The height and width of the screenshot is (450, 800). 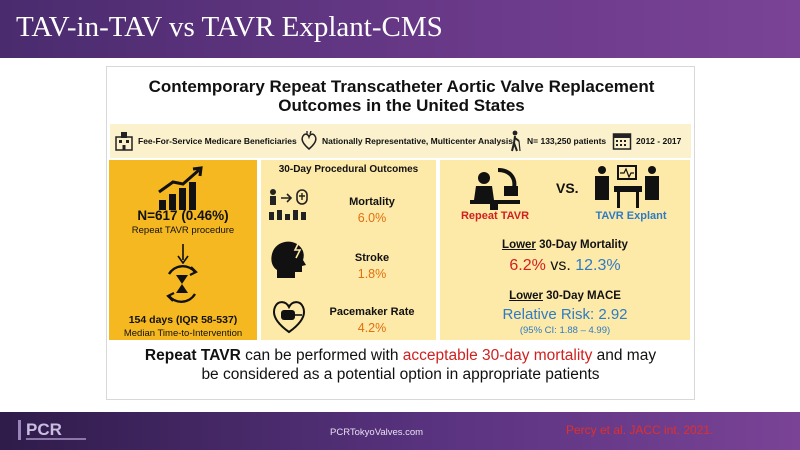 I want to click on mortality-heading: Lower 30-Day Mortality, so click(x=565, y=245).